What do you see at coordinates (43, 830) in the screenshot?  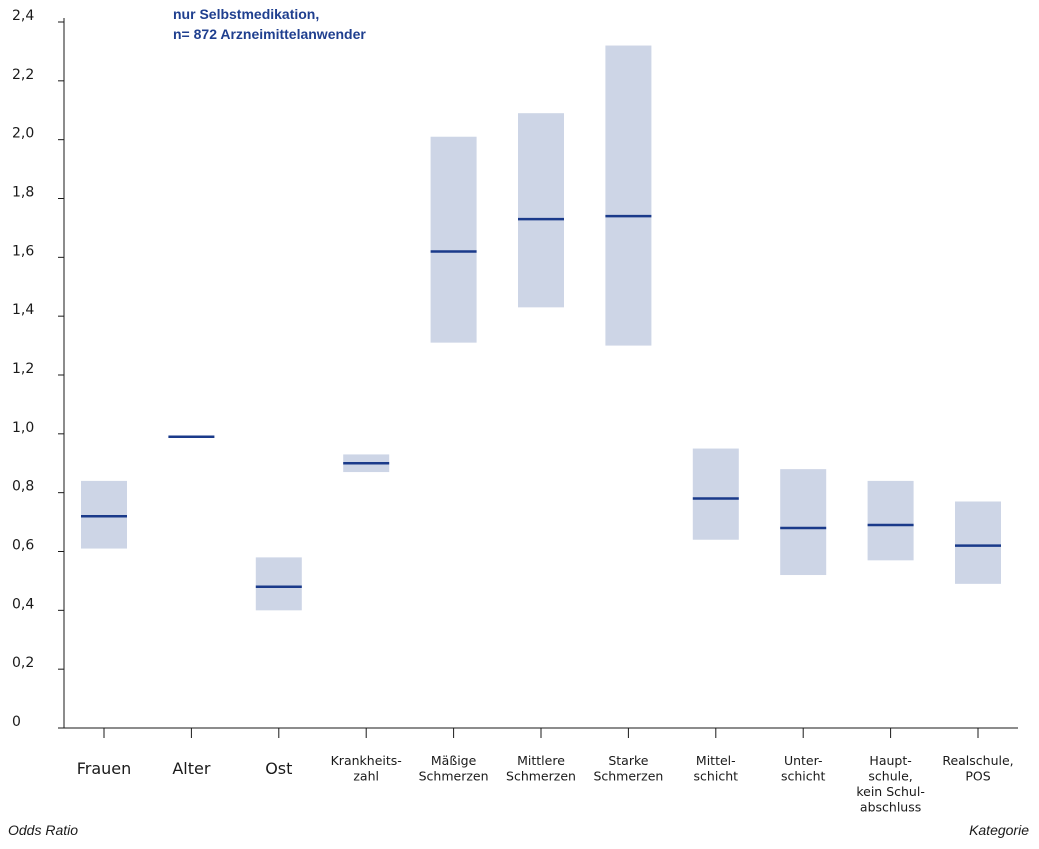 I see `y-axis-label: Odds Ratio` at bounding box center [43, 830].